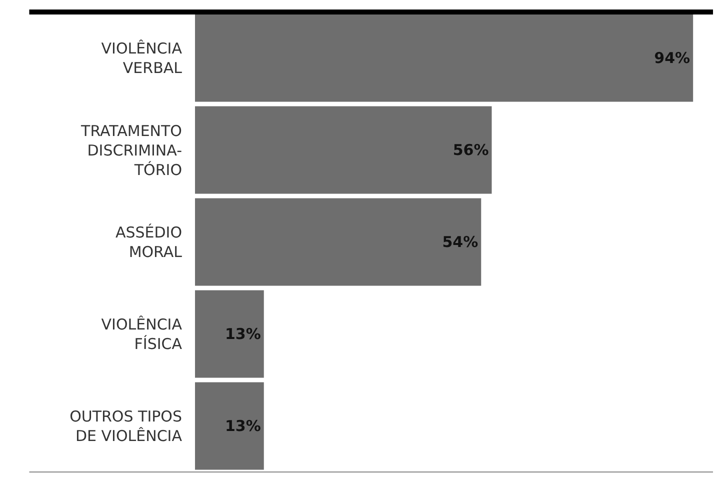 This screenshot has height=480, width=718. I want to click on y-tick-label: VIOLÊNCIA FÍSICA, so click(142, 334).